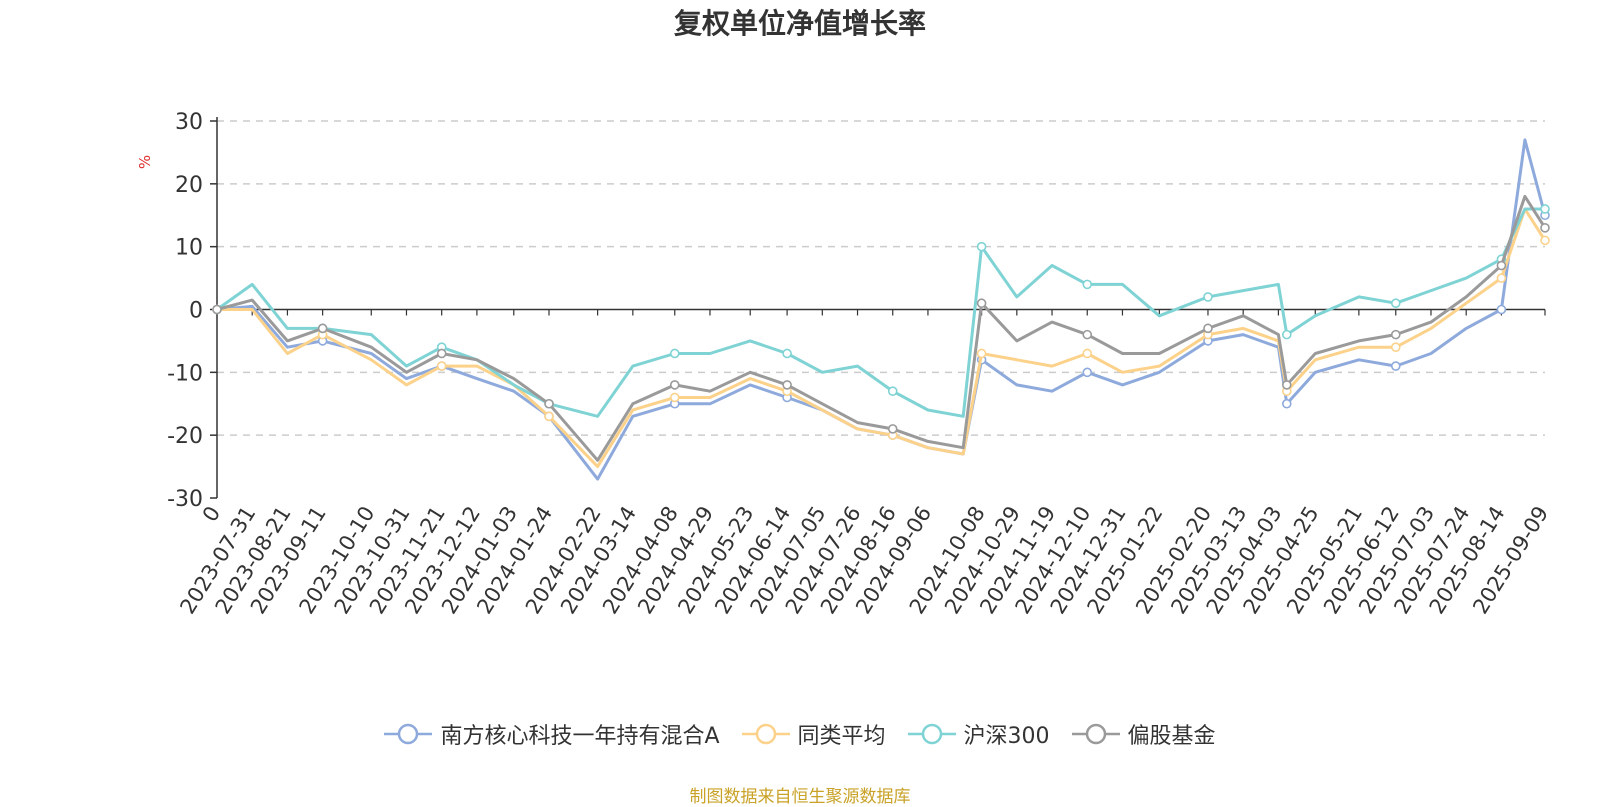 This screenshot has height=807, width=1600. Describe the element at coordinates (145, 162) in the screenshot. I see `y-axis-label: %` at that location.